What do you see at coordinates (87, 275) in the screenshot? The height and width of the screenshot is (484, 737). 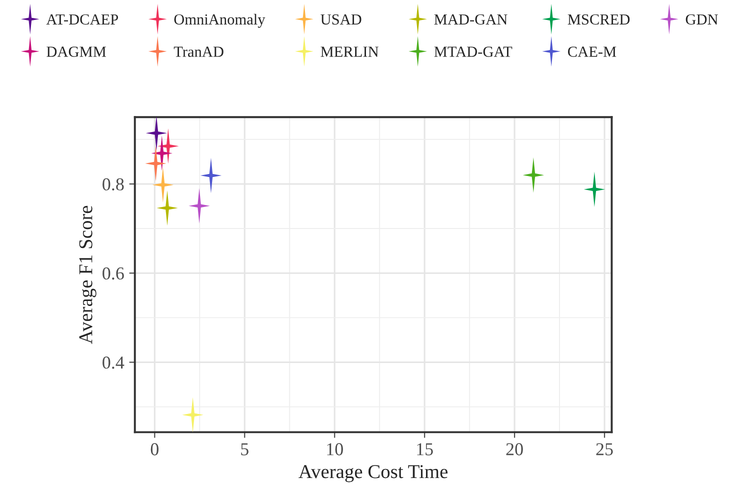 I see `y-axis-title: Average F1 Score` at bounding box center [87, 275].